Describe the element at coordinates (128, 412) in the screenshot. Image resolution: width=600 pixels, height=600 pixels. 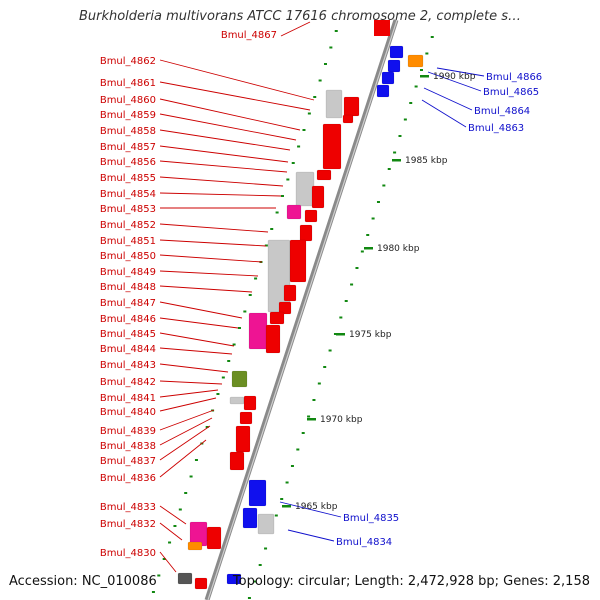
I see `gene-label: Bmul_4840` at that location.